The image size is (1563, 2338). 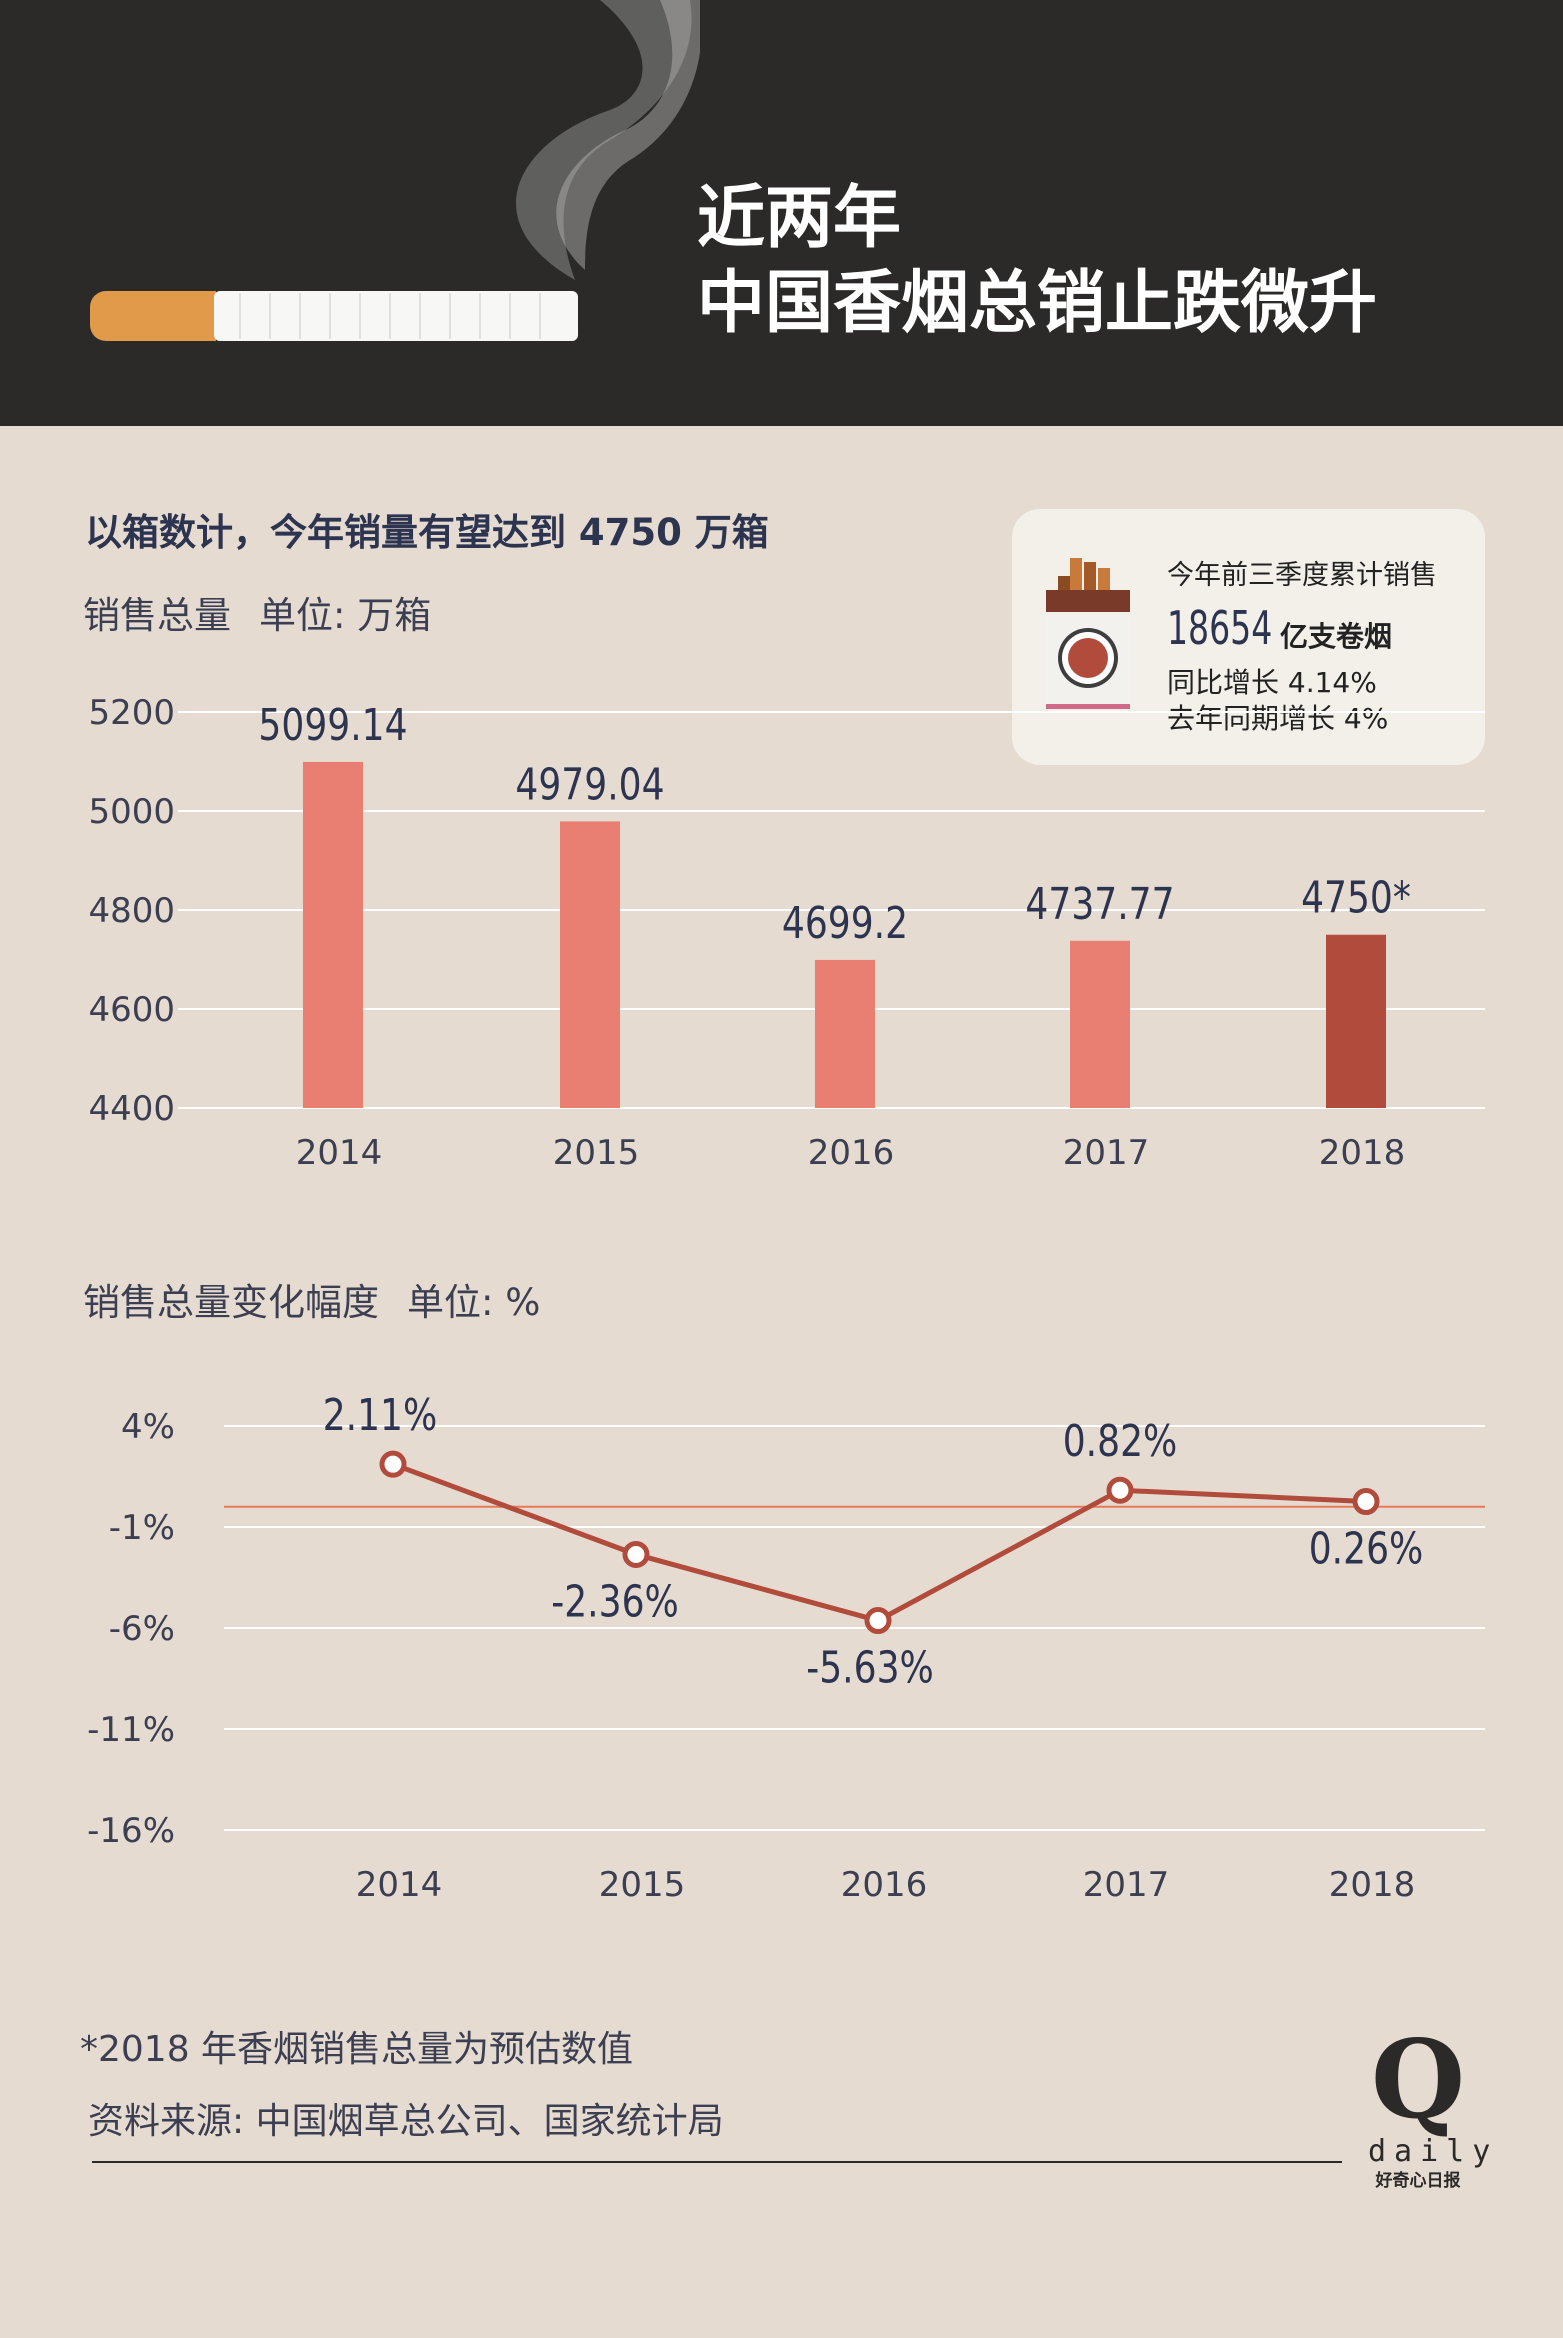 I want to click on page-title: 近两年 中国香烟总销止跌微升, so click(x=1037, y=261).